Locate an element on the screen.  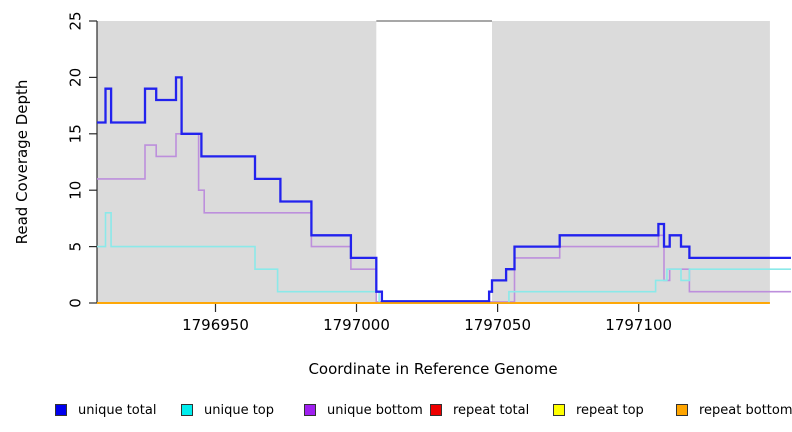
legend-label: unique top is located at coordinates (239, 410).